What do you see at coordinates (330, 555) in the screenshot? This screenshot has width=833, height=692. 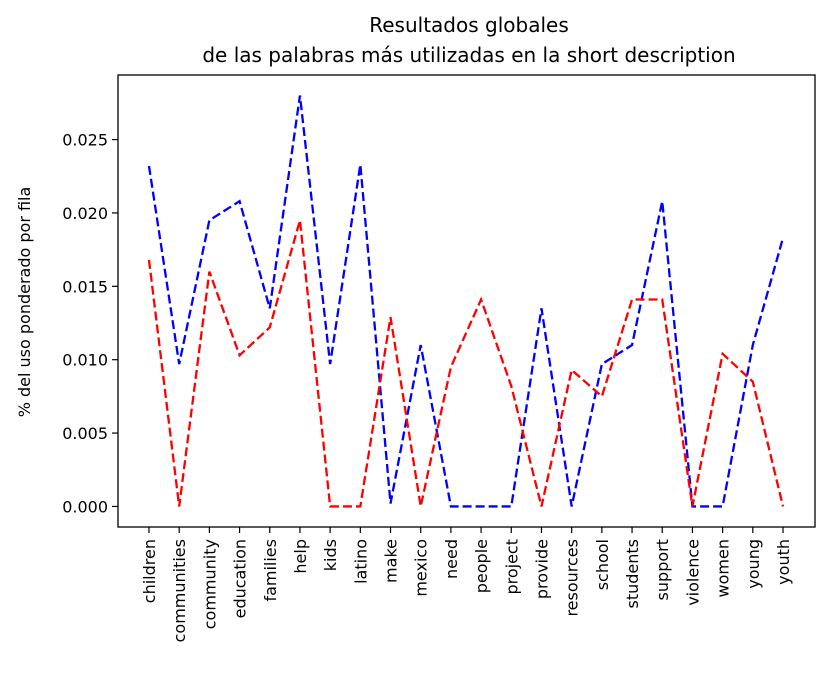 I see `x-tick-label: kids` at bounding box center [330, 555].